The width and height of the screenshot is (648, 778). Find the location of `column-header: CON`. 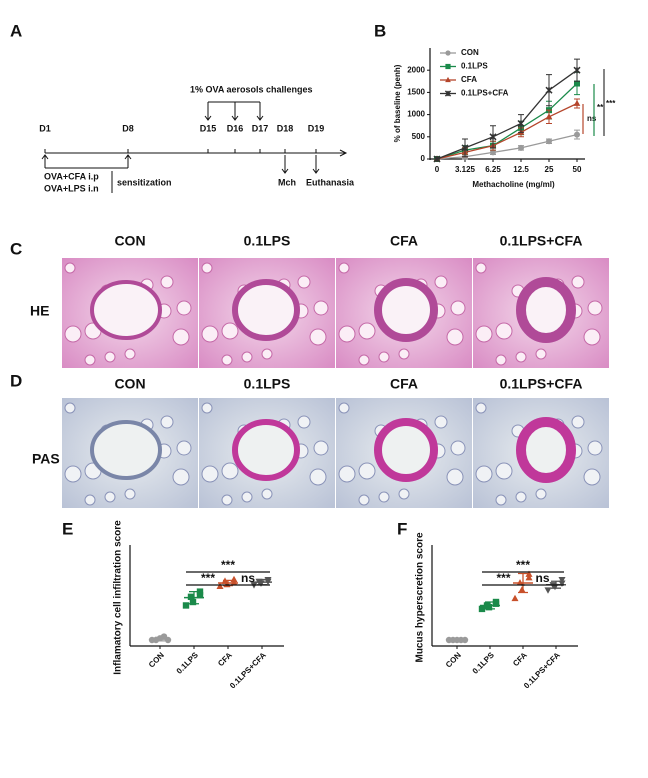

column-header: CON is located at coordinates (129, 384).